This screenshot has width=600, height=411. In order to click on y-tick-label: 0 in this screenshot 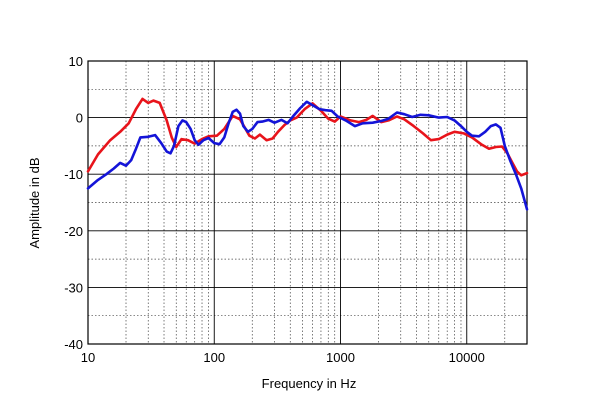, I will do `click(79, 118)`.